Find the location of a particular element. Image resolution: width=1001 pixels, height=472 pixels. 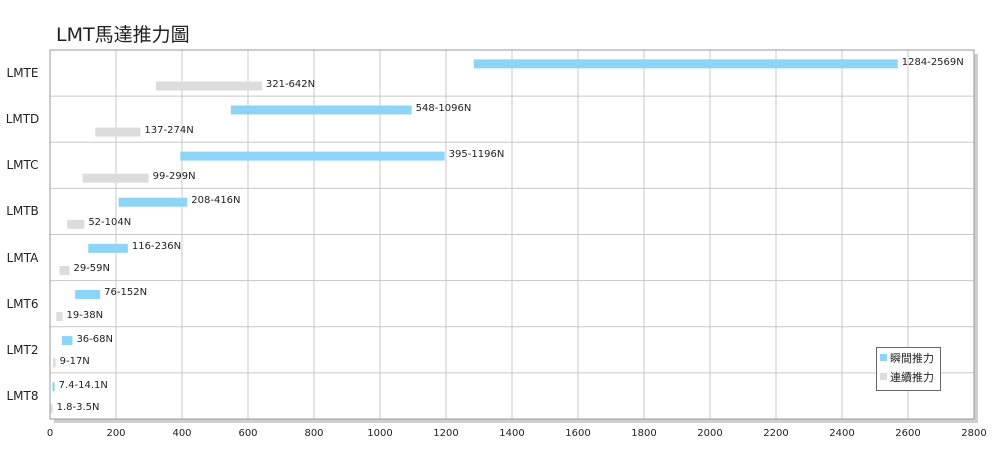

x-tick-label: 1000 is located at coordinates (380, 433).